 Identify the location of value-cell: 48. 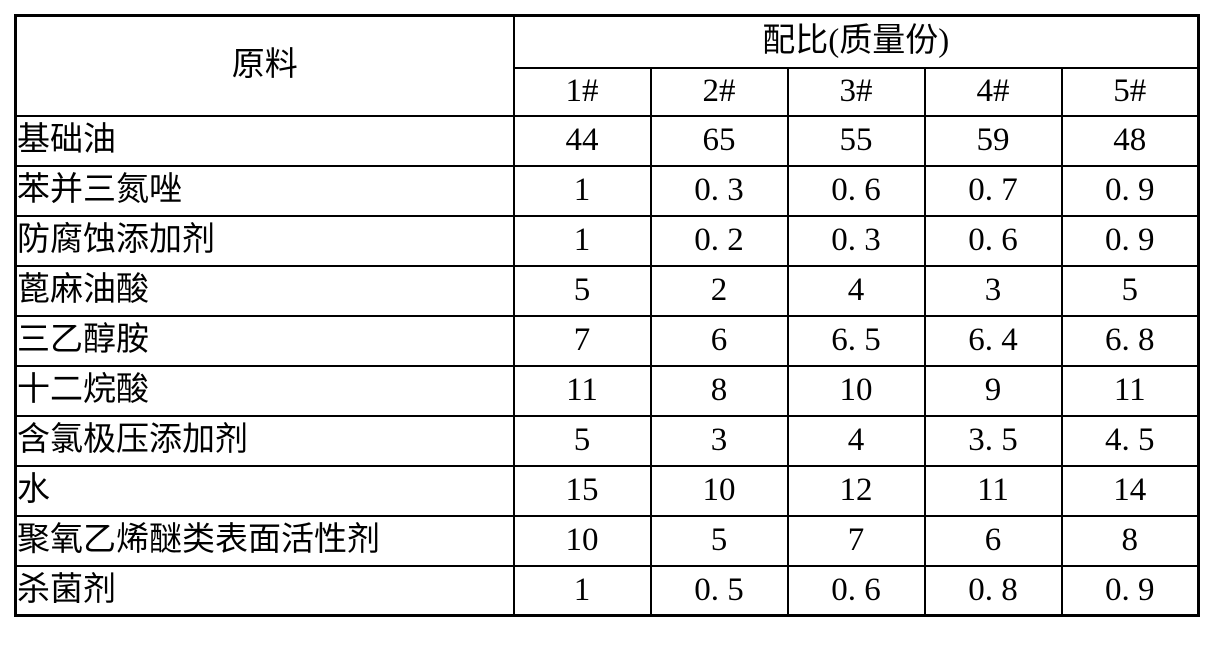
(1130, 140).